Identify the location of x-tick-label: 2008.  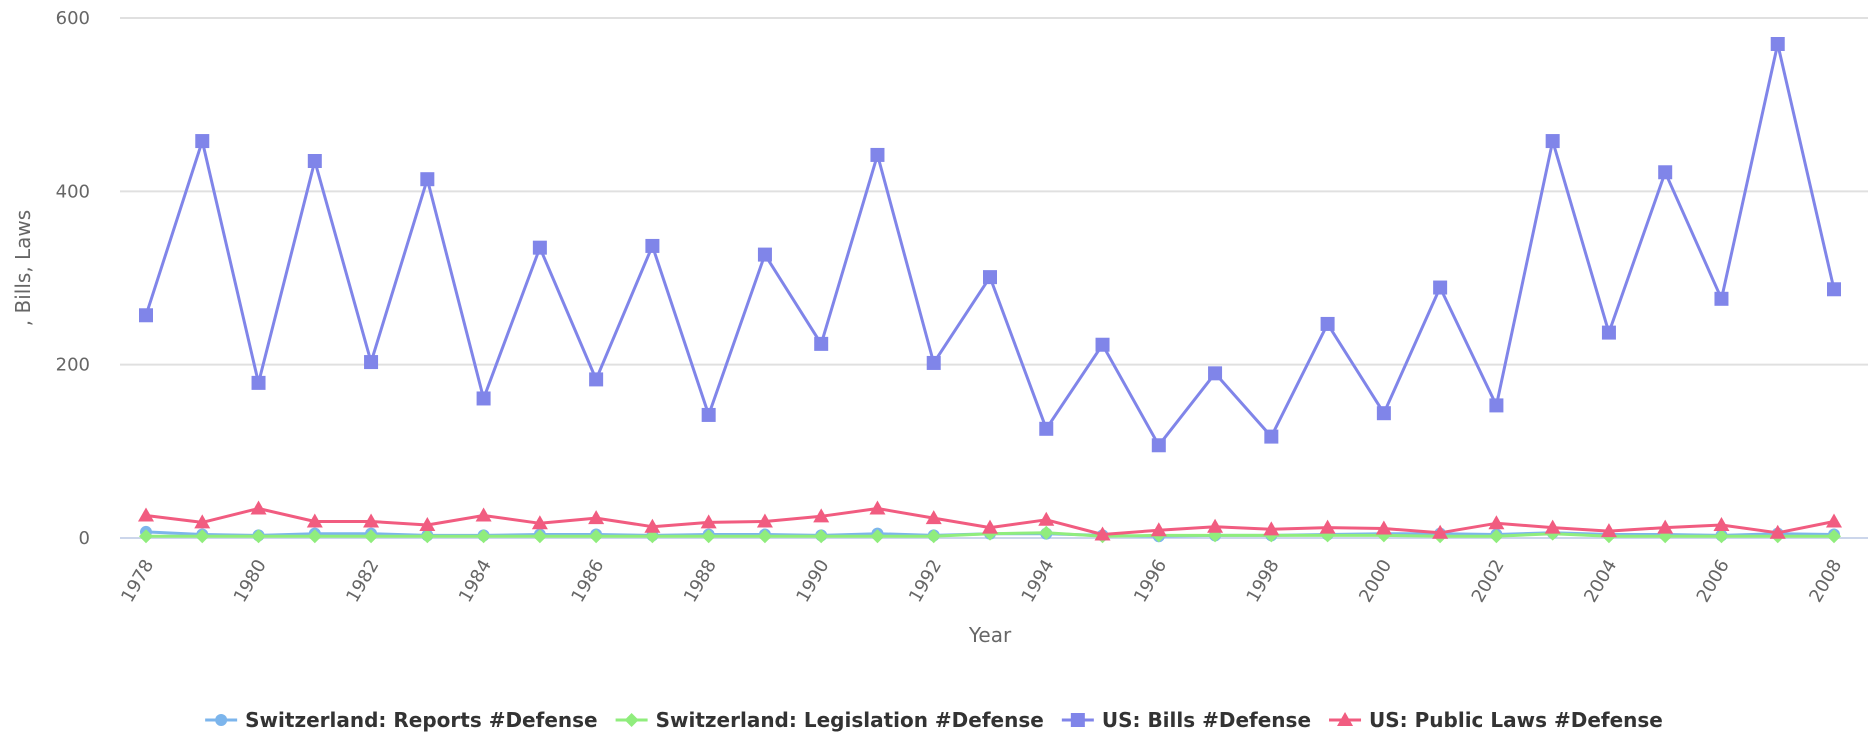
(1825, 581).